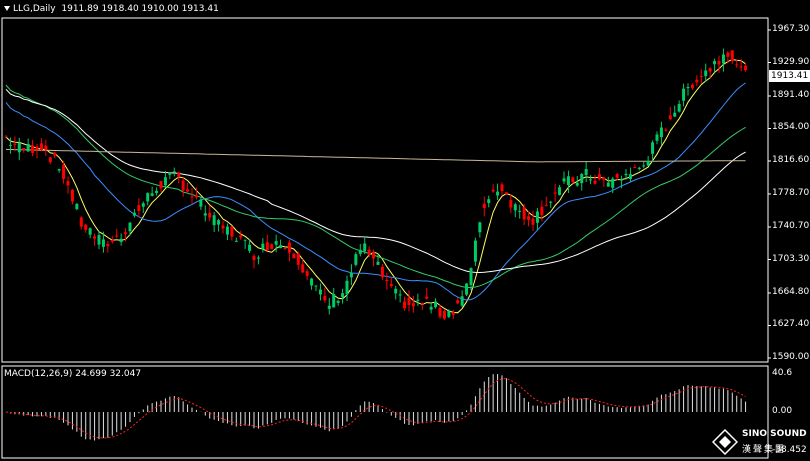  What do you see at coordinates (791, 324) in the screenshot?
I see `y-tick-label: 1627.40` at bounding box center [791, 324].